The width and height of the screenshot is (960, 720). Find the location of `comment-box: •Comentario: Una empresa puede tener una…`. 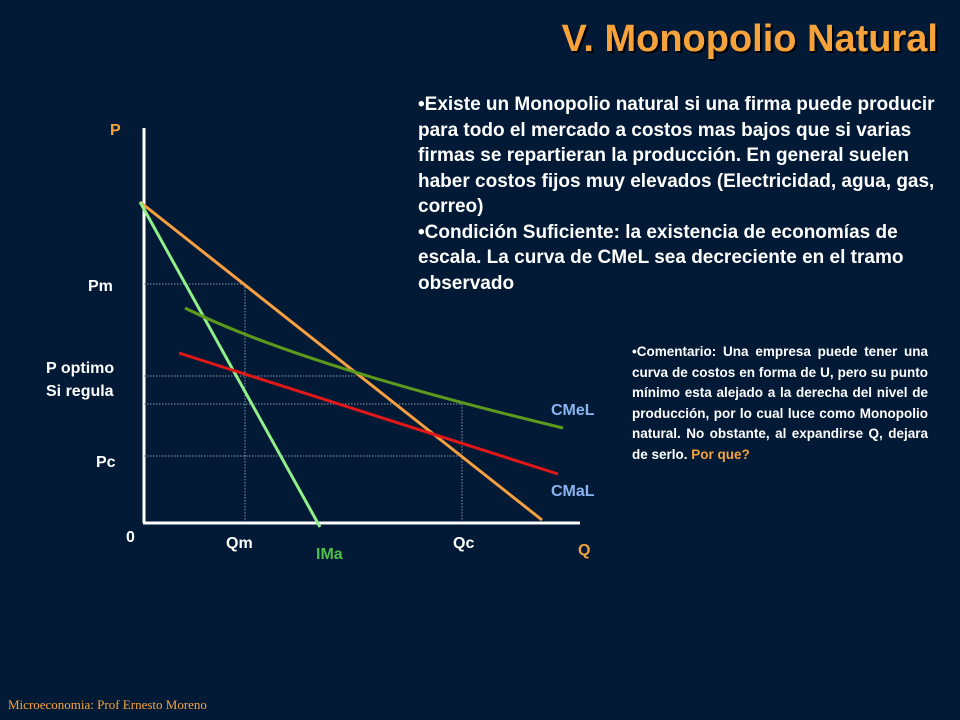

comment-box: •Comentario: Una empresa puede tener una… is located at coordinates (780, 403).